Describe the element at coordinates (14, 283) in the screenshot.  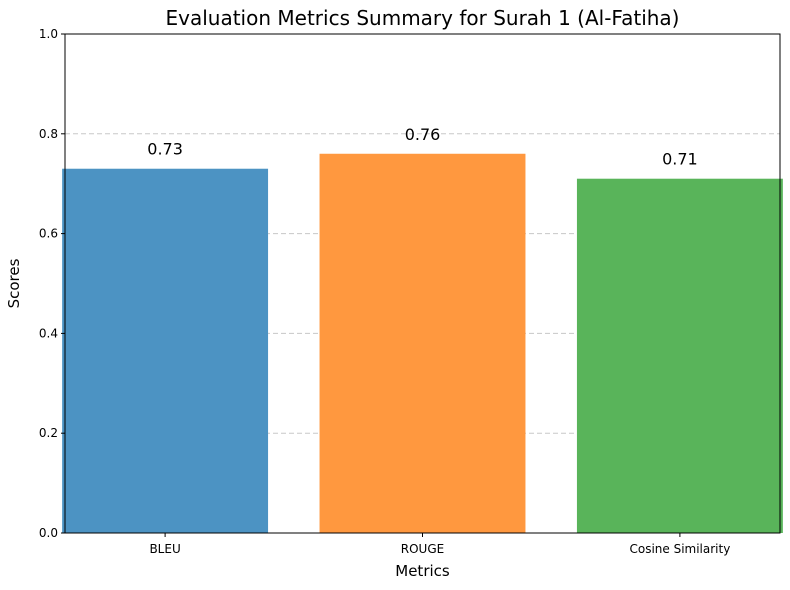
I see `y-axis-label: Scores` at that location.